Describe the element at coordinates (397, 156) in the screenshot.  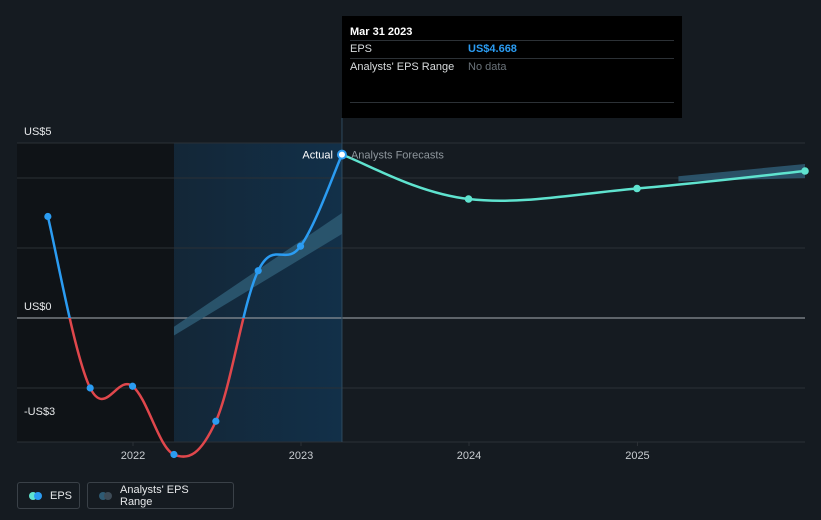
I see `forecast-label: Analysts Forecasts` at that location.